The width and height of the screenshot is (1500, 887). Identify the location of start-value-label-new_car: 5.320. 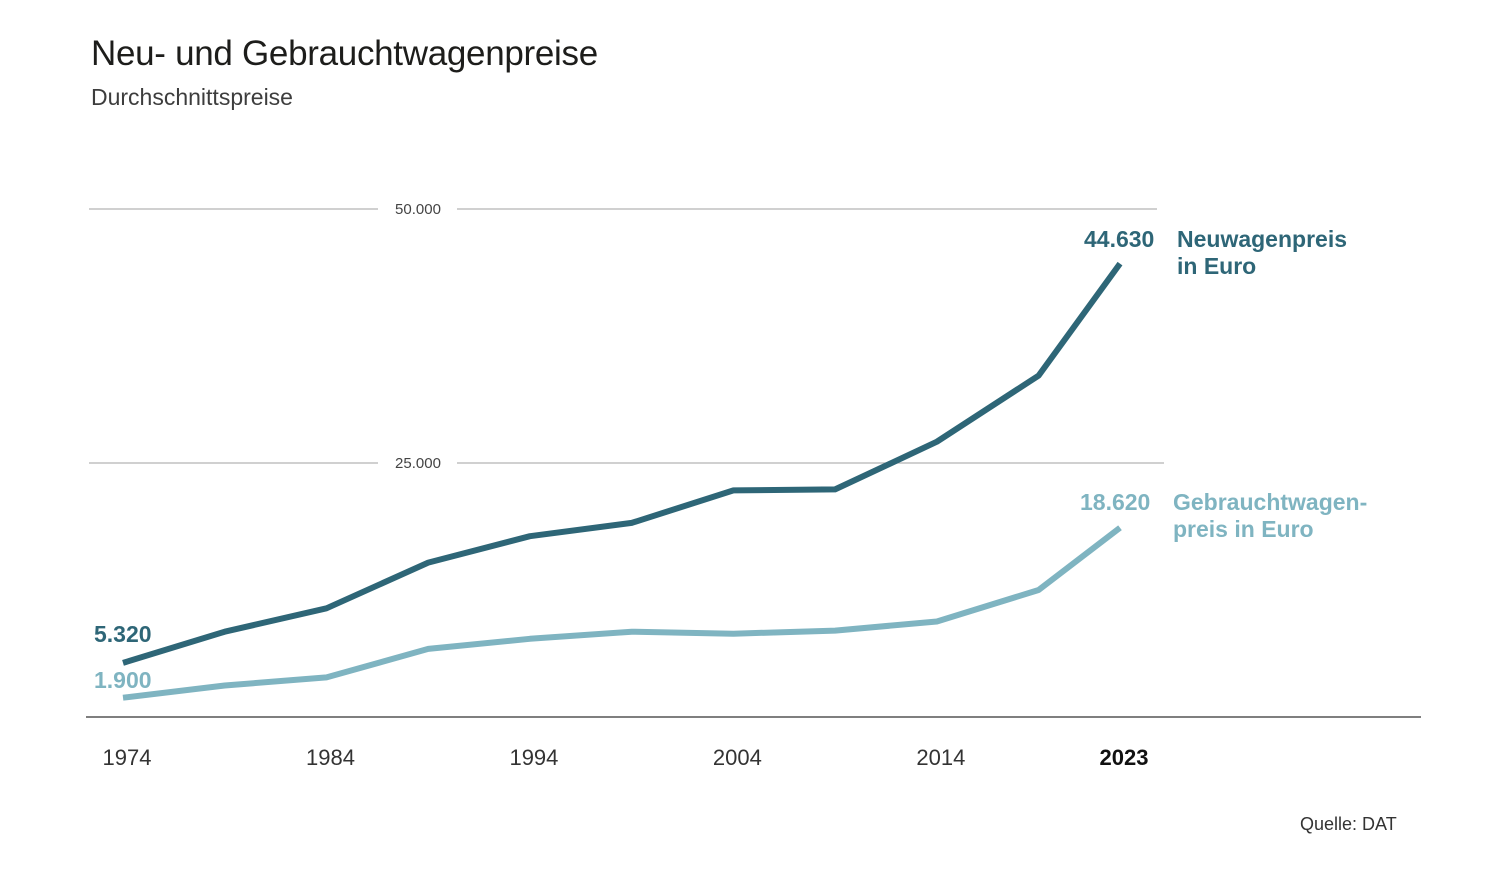
(123, 634).